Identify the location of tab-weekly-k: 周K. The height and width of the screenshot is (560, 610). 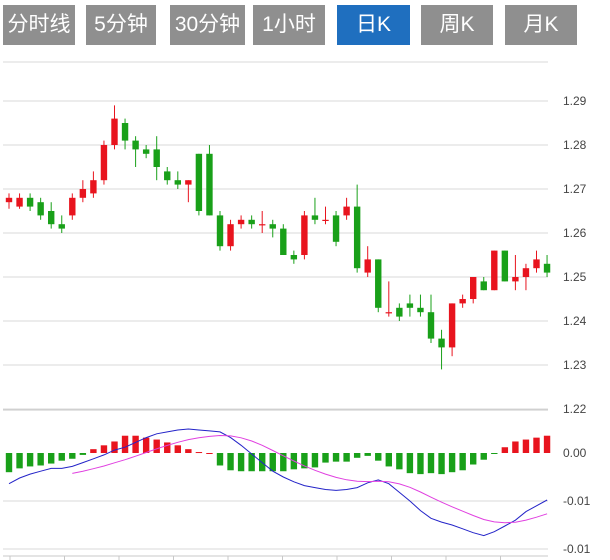
(457, 25).